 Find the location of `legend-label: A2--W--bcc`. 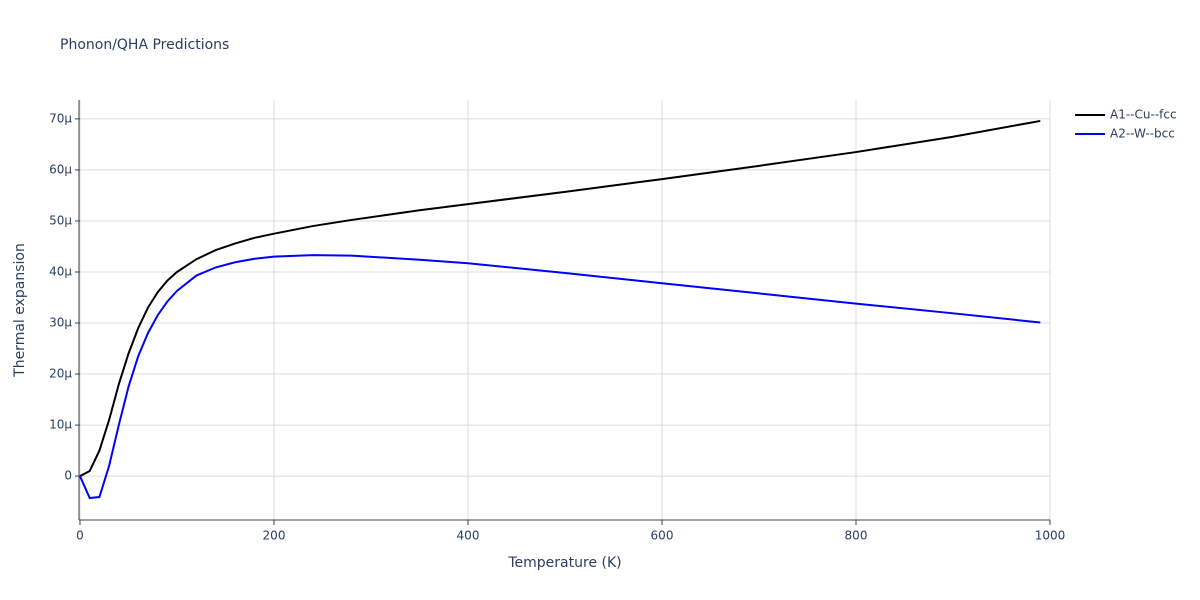

legend-label: A2--W--bcc is located at coordinates (1142, 134).